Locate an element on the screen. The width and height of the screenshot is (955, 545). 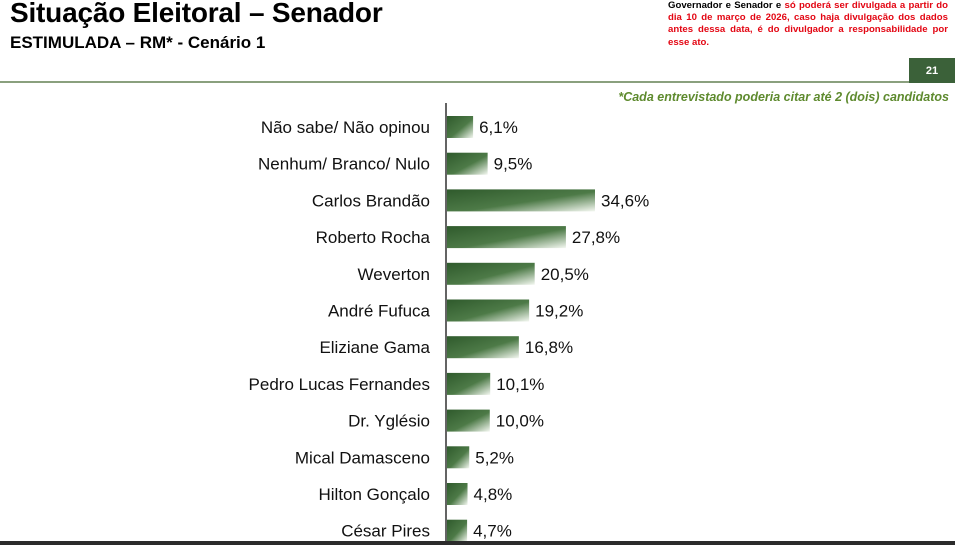
bar-value-label: 34,6% is located at coordinates (625, 200).